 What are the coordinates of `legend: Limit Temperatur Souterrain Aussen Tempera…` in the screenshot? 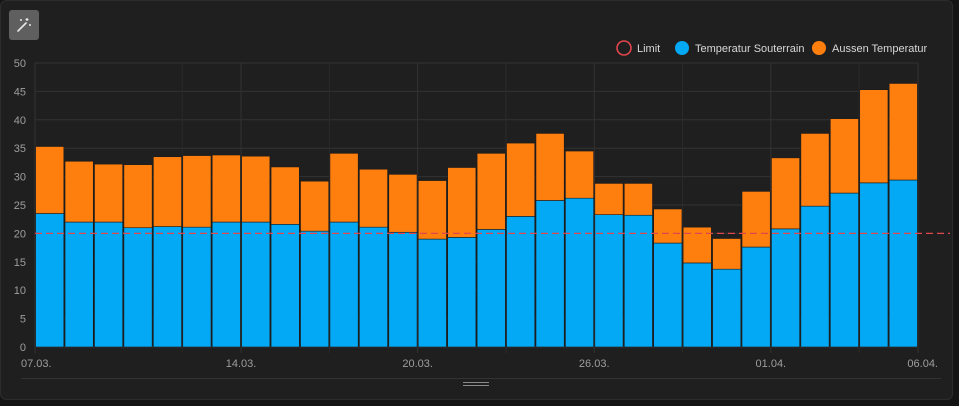 It's located at (772, 48).